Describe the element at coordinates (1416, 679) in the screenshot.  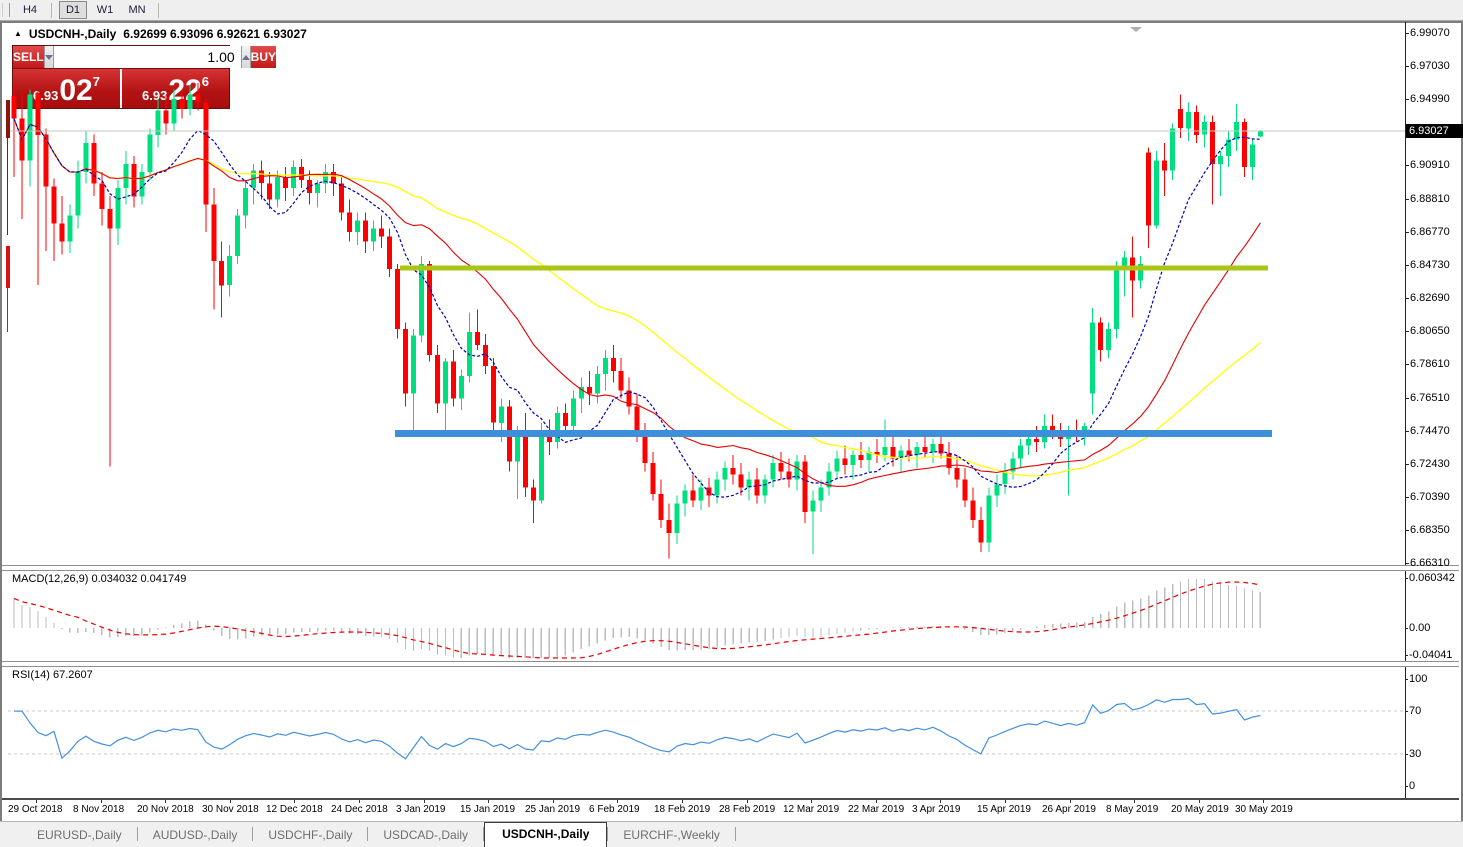
I see `rsi-axis-tick: 100` at that location.